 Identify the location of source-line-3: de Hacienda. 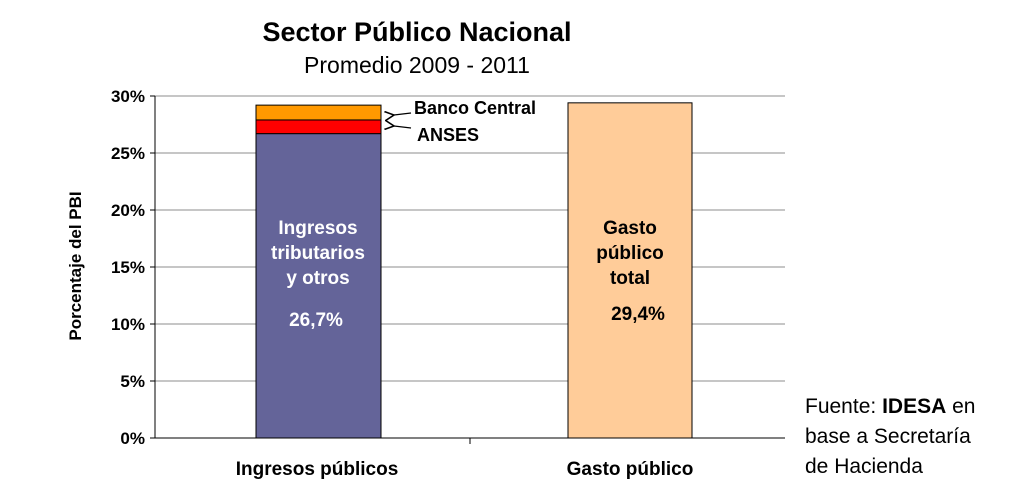
(864, 466).